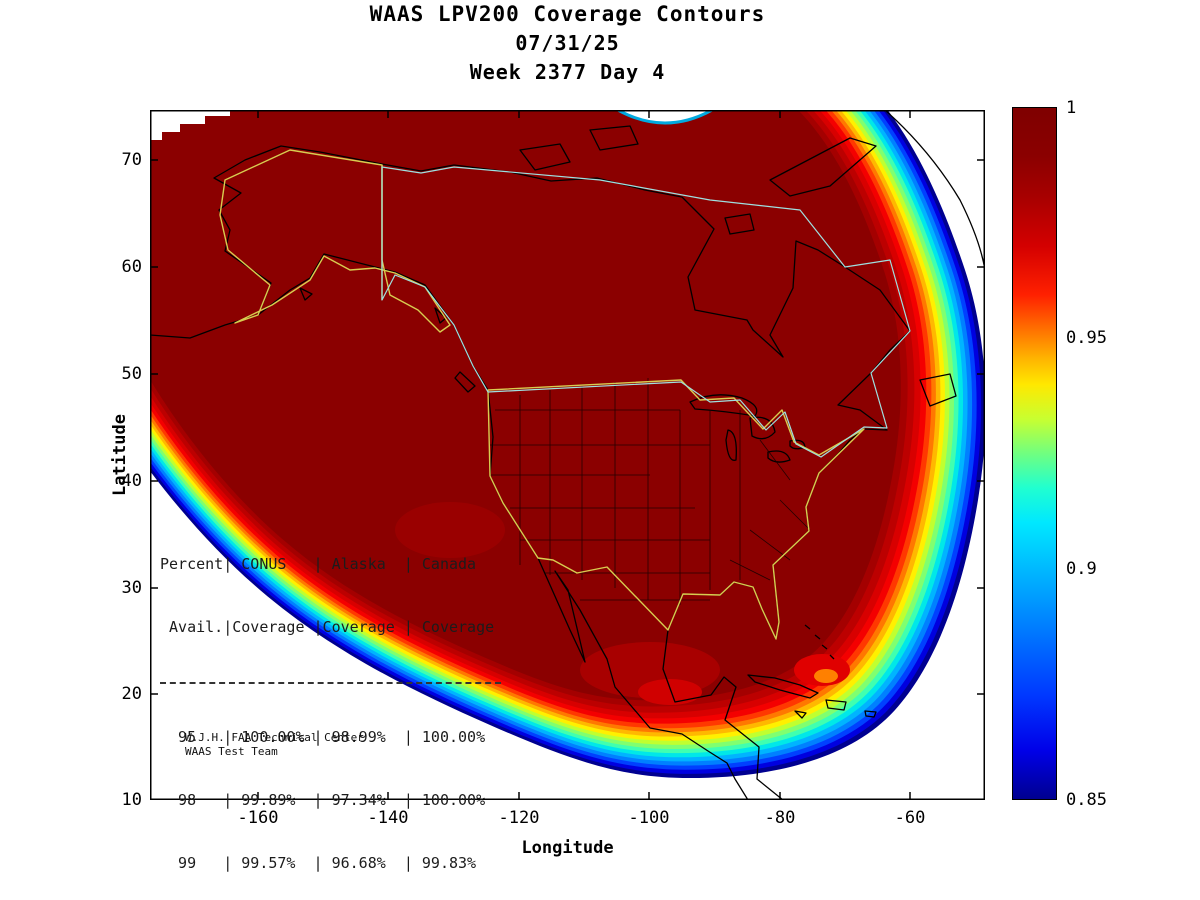  What do you see at coordinates (120, 455) in the screenshot?
I see `y-axis-label: Latitude` at bounding box center [120, 455].